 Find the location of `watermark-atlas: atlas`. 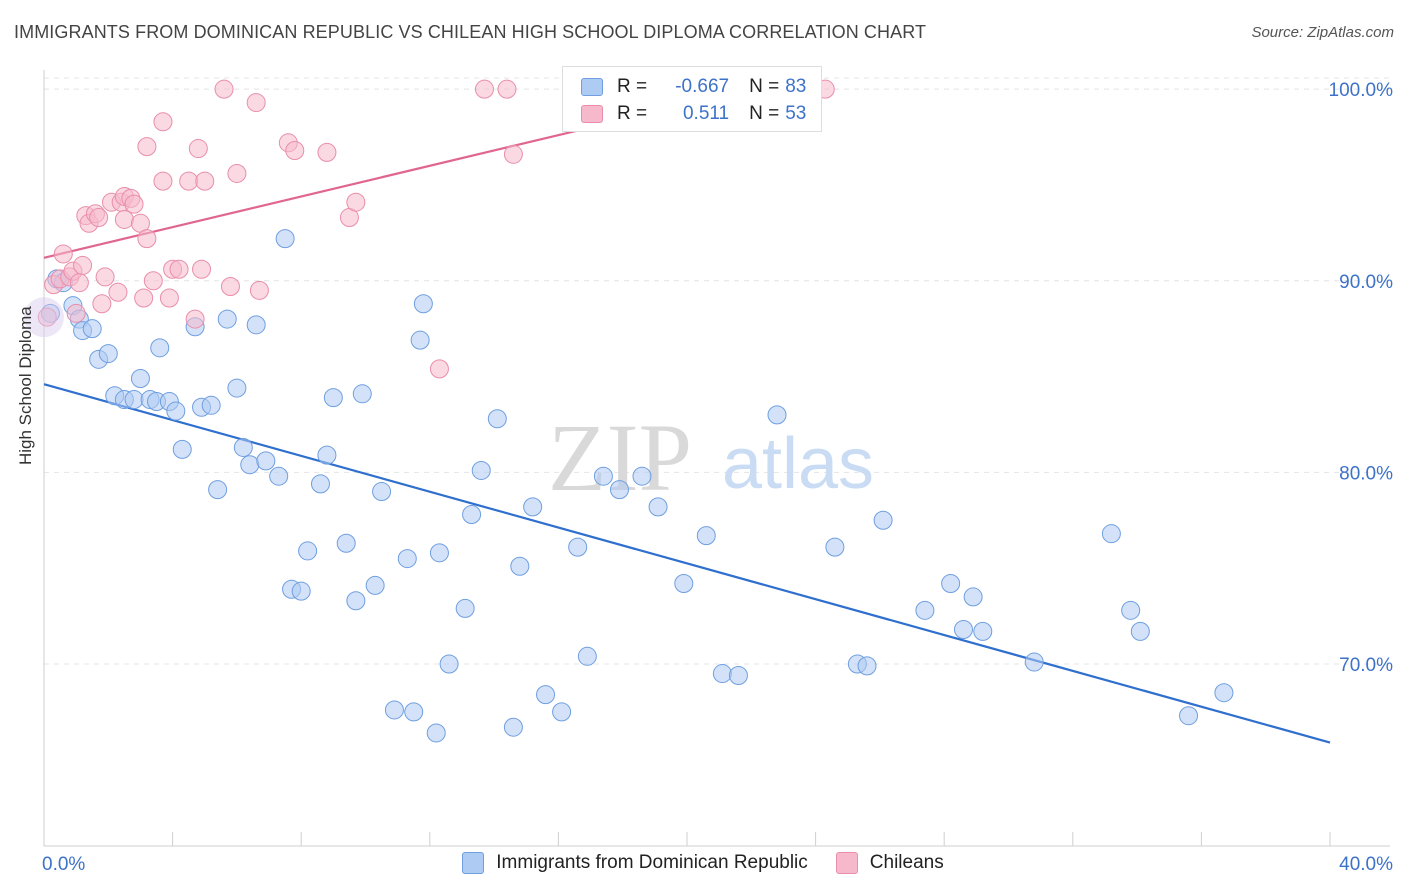

watermark-atlas: atlas is located at coordinates (798, 464).